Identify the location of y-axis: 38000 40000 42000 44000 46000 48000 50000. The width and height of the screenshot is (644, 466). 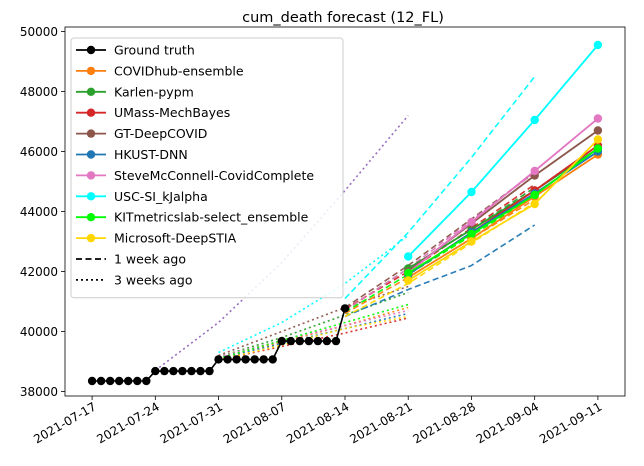
(42, 212).